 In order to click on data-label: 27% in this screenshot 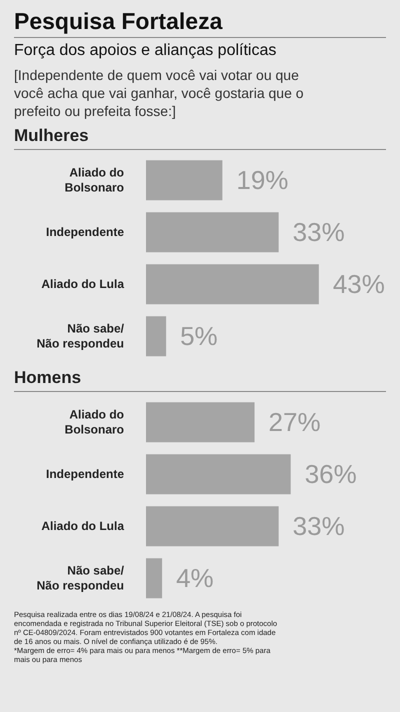, I will do `click(294, 422)`.